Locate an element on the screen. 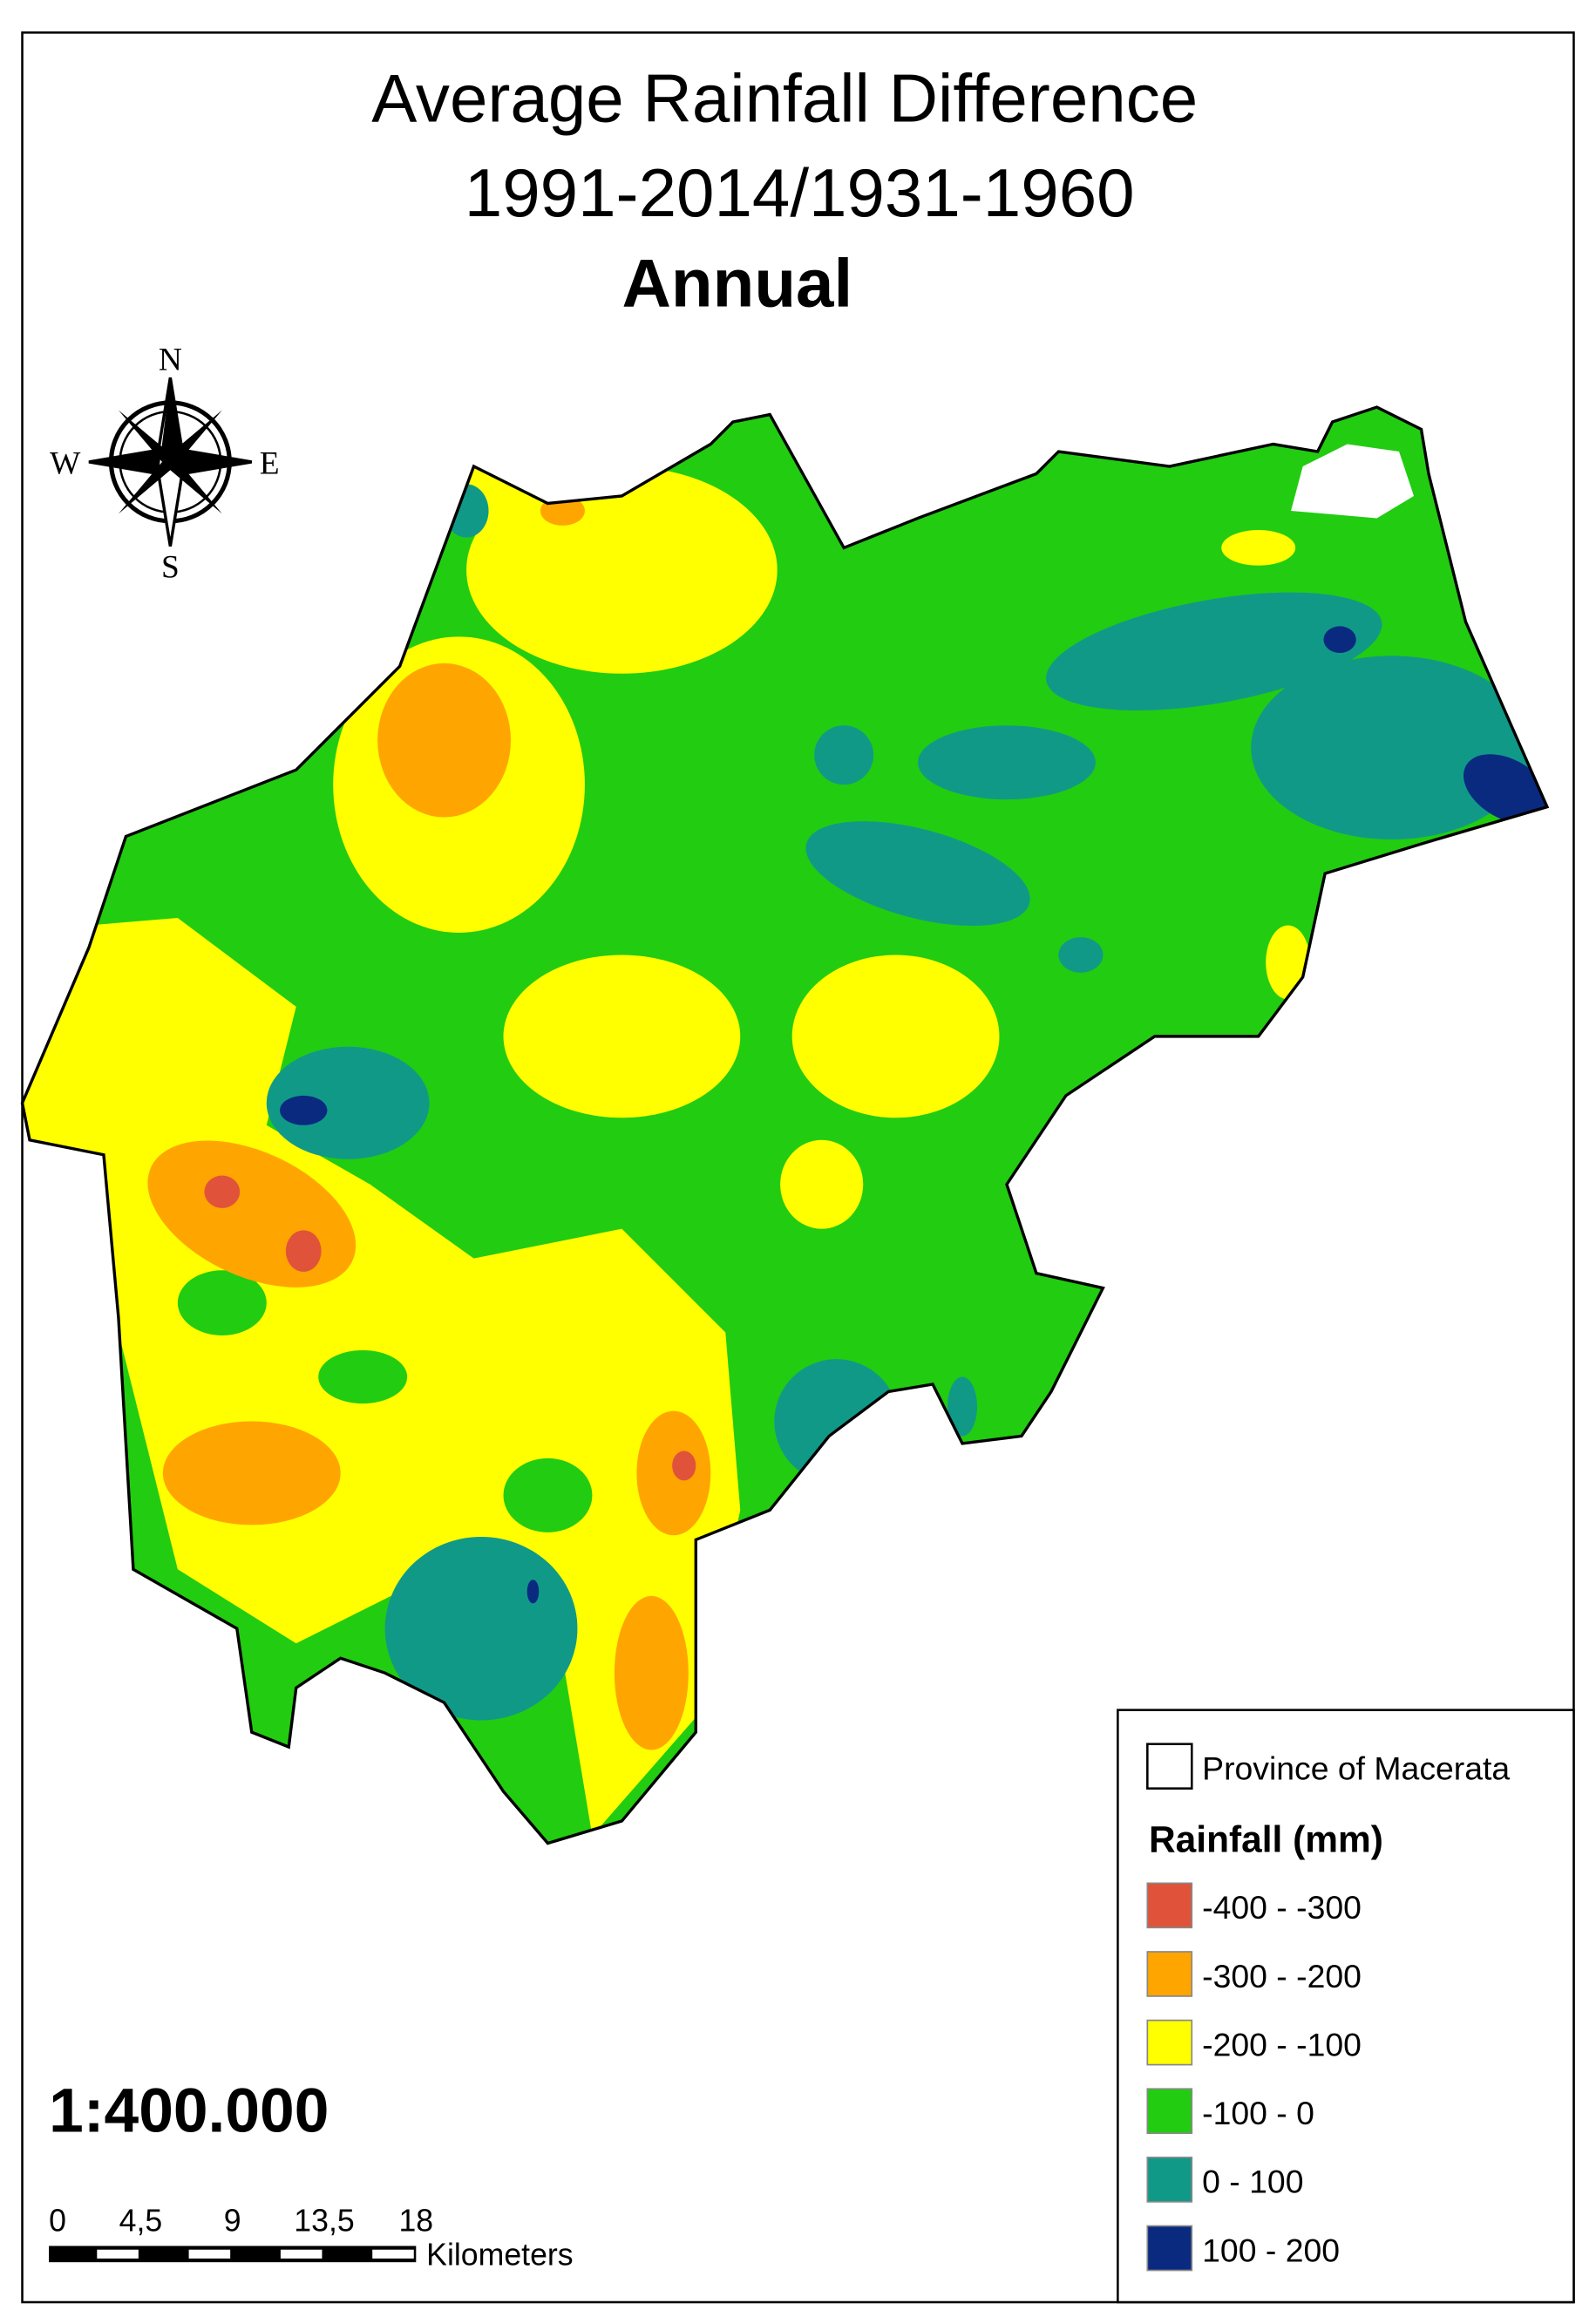 The height and width of the screenshot is (2317, 1596). legend-frame is located at coordinates (1346, 2006).